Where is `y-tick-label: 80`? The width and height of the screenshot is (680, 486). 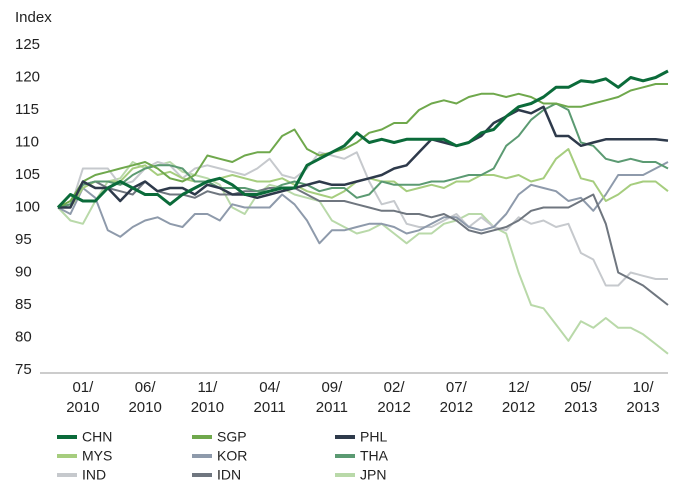 y-tick-label: 80 is located at coordinates (23, 336).